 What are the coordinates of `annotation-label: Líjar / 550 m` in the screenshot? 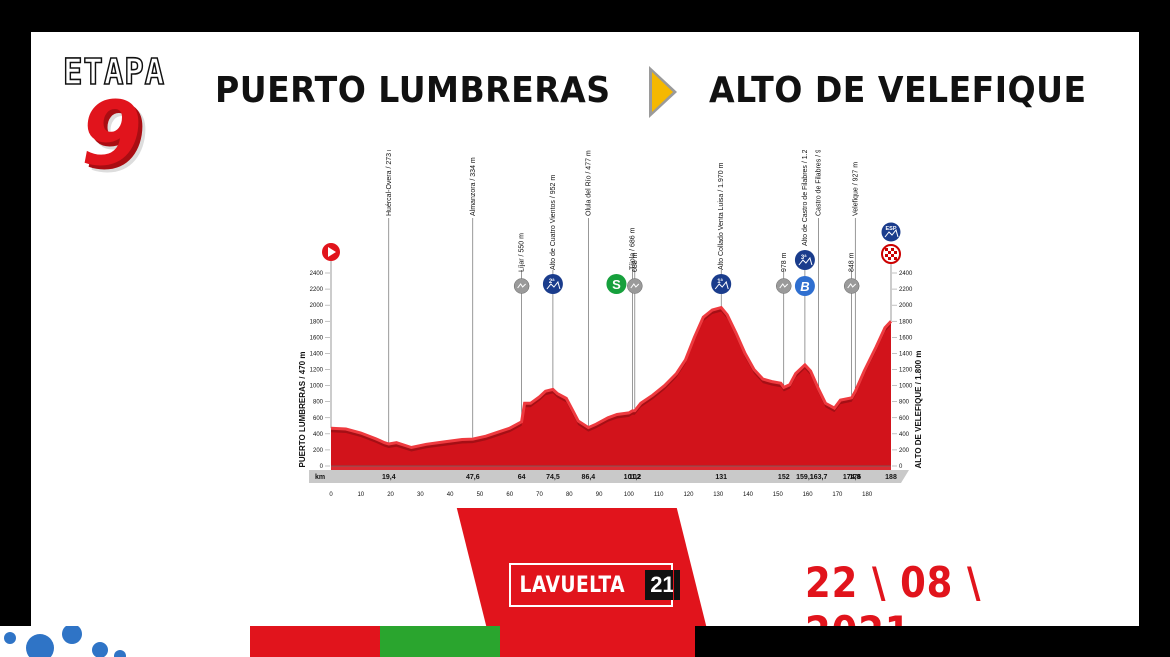 It's located at (522, 252).